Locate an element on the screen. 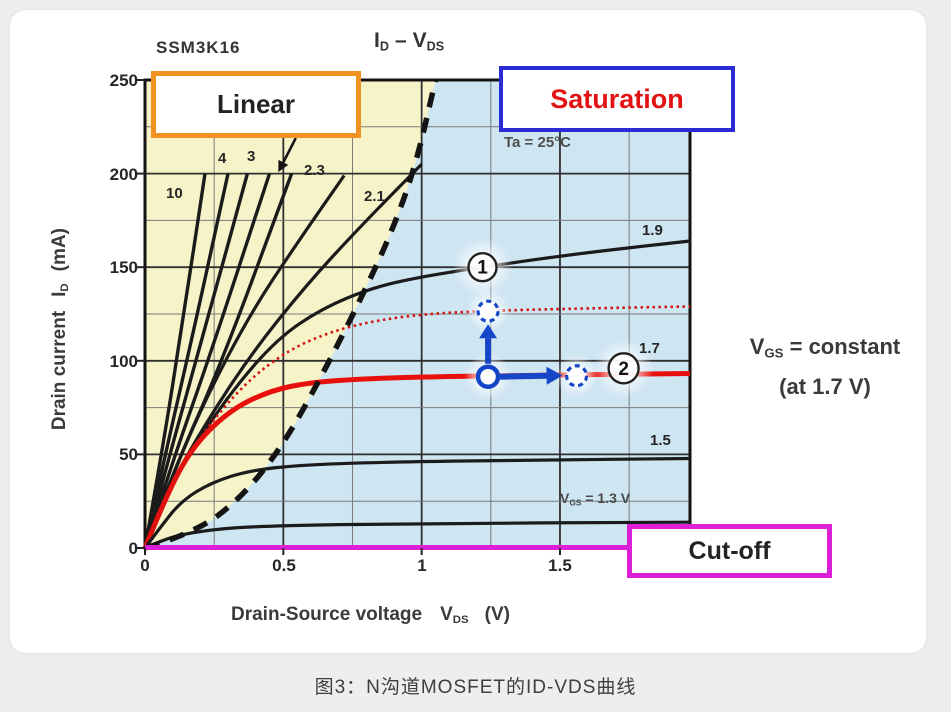  circled-2-annotation-number: 2 is located at coordinates (623, 369).